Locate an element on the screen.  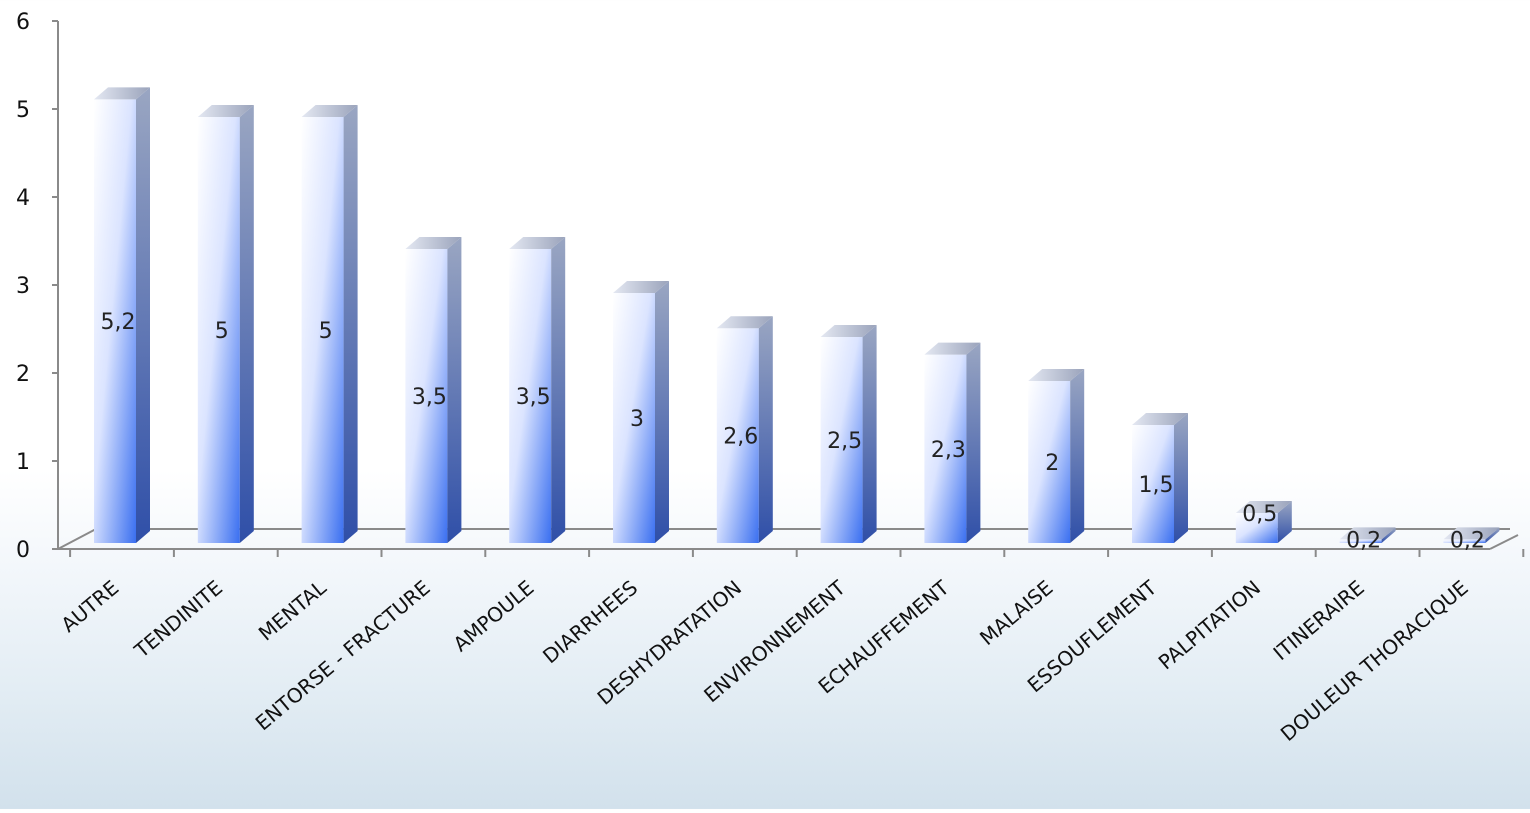
y-tick-label: 4 is located at coordinates (23, 198).